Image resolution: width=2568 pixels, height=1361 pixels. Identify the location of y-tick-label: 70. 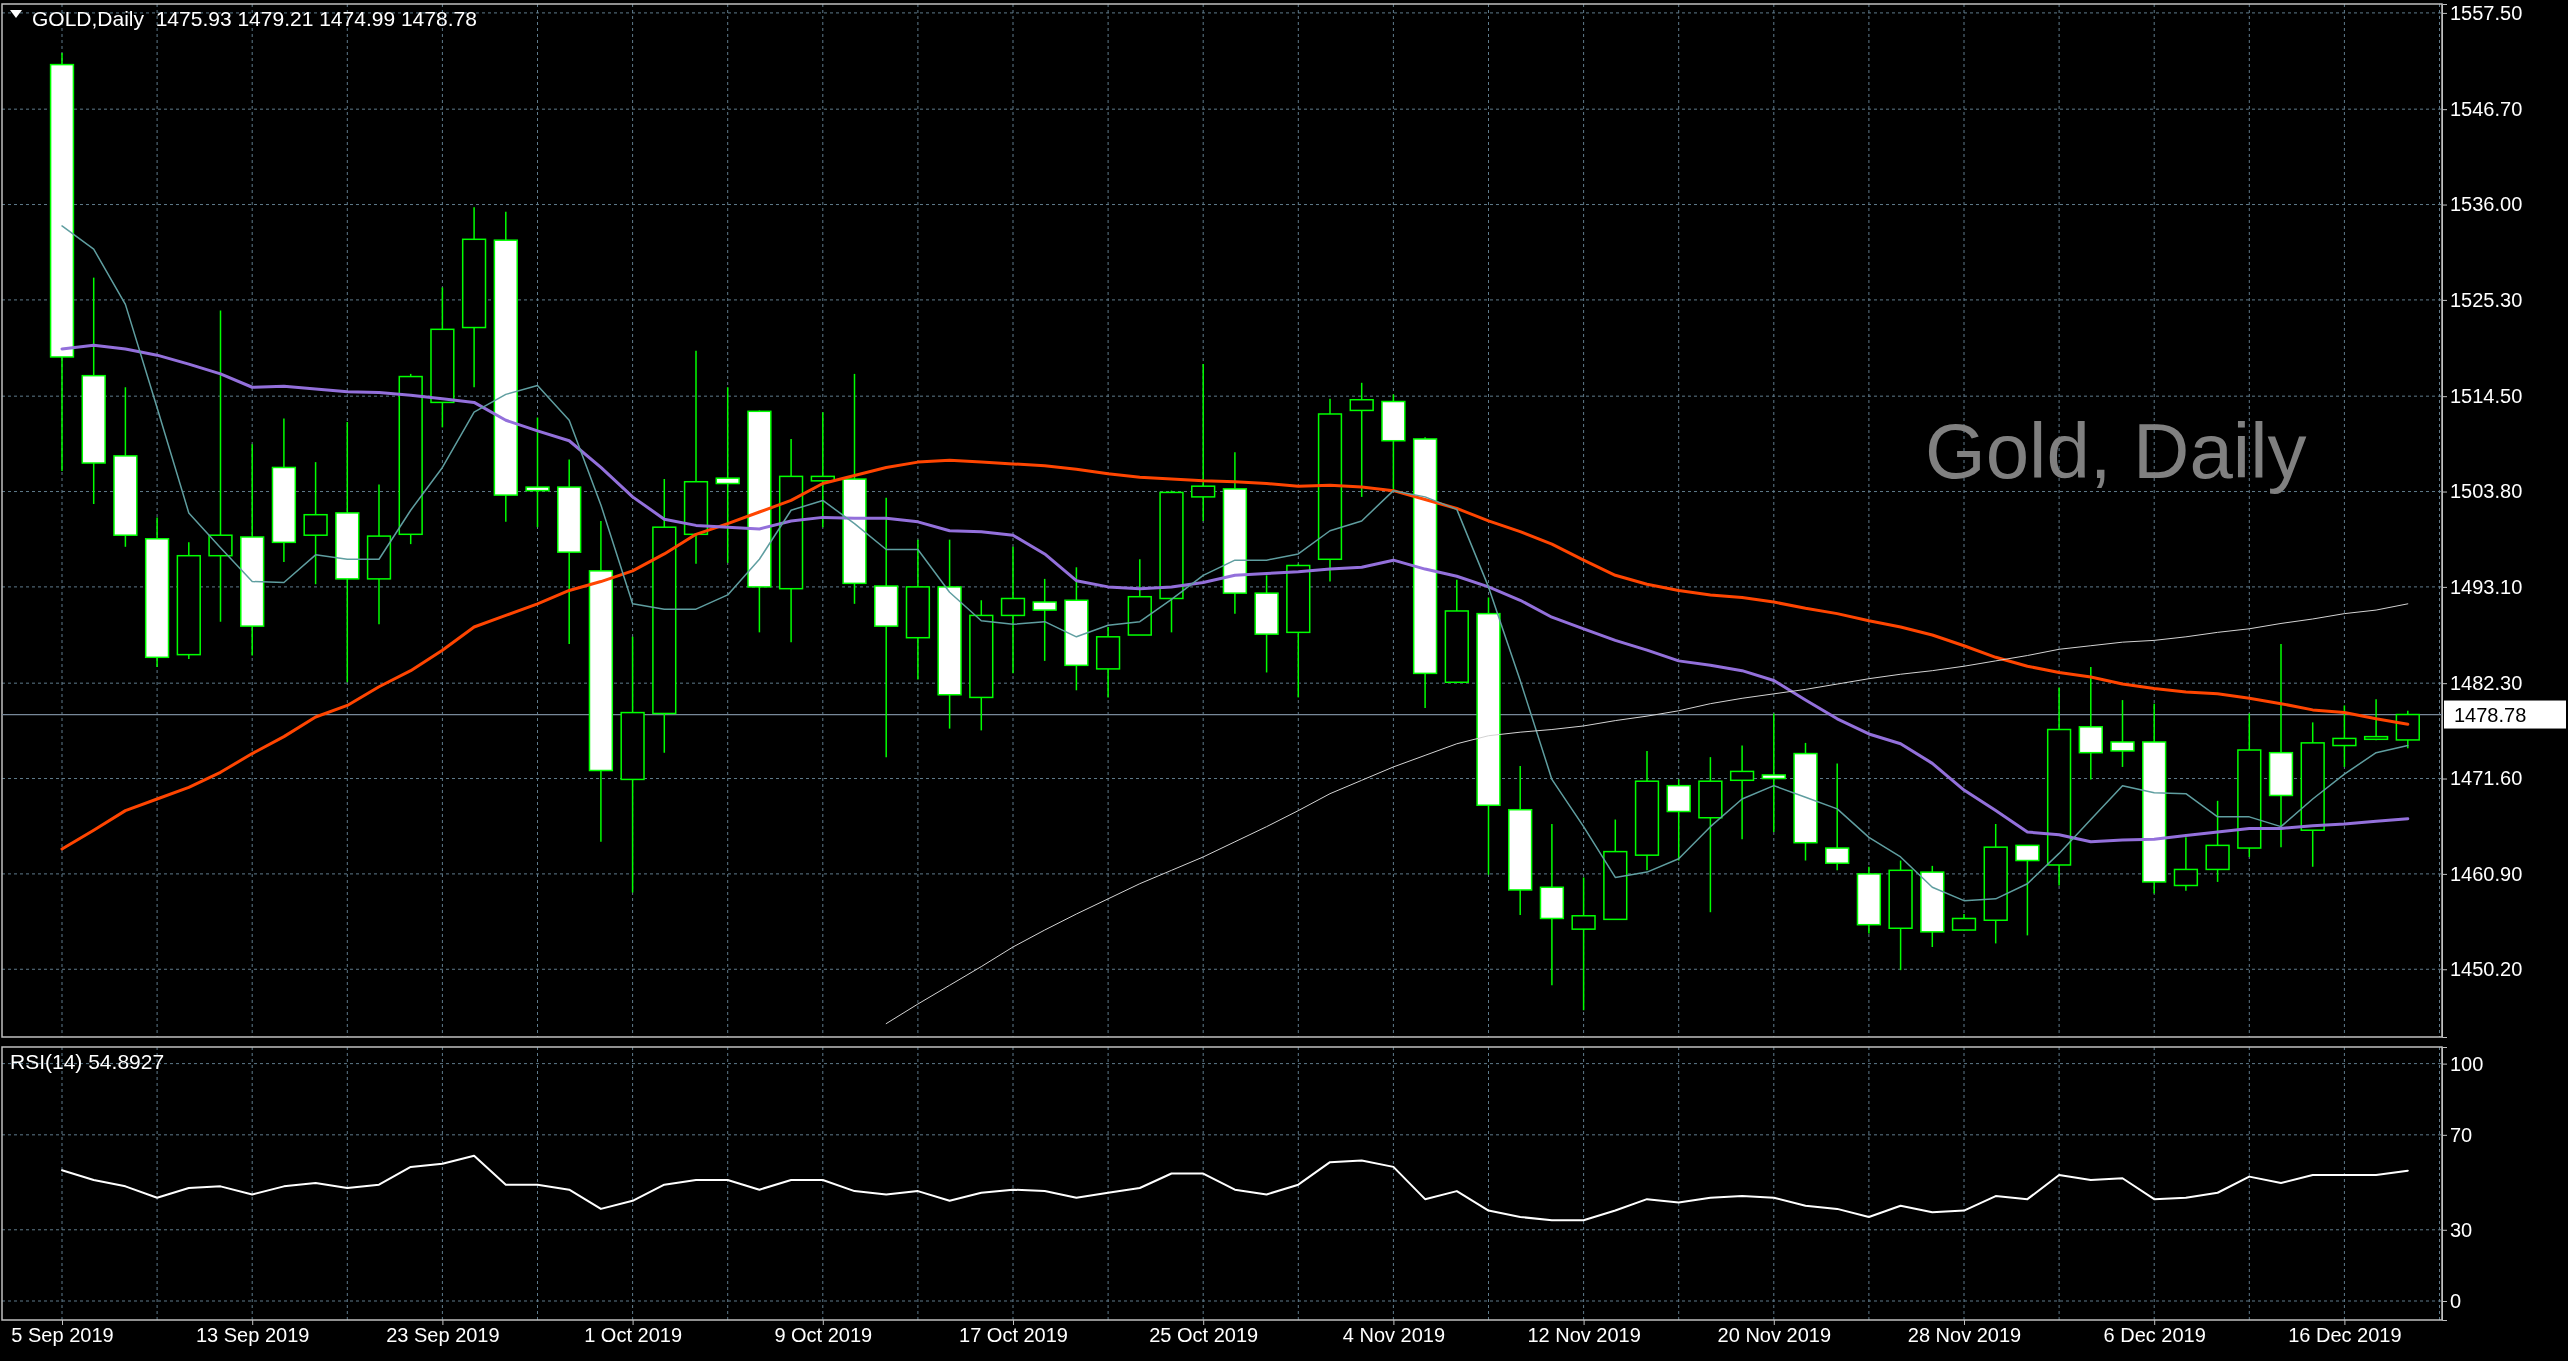
(2461, 1134).